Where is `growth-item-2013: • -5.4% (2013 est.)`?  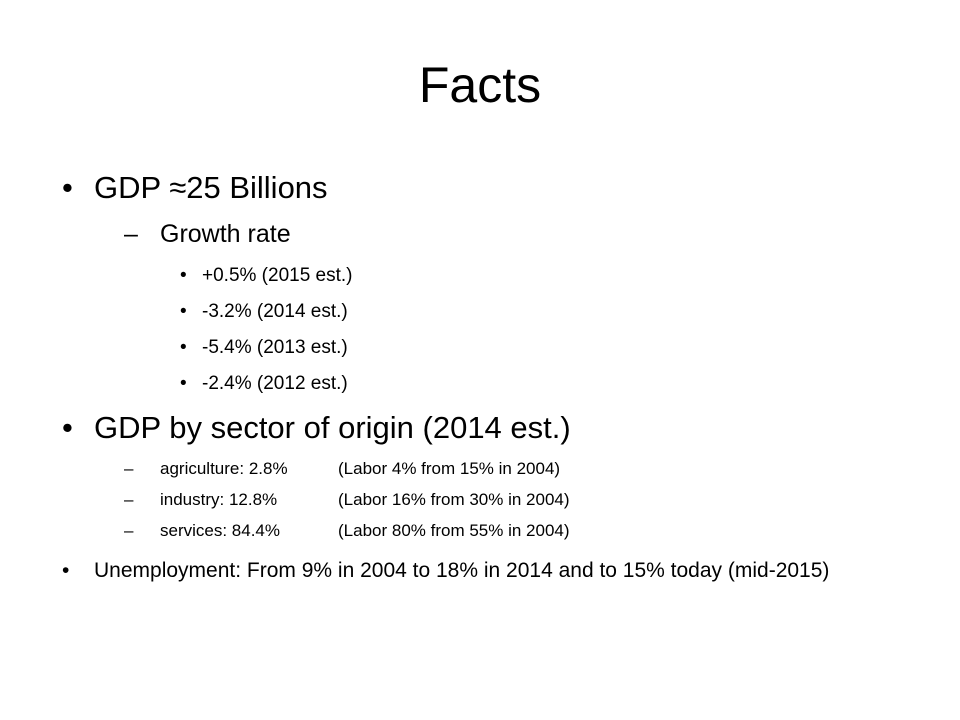
growth-item-2013: • -5.4% (2013 est.) is located at coordinates (541, 348).